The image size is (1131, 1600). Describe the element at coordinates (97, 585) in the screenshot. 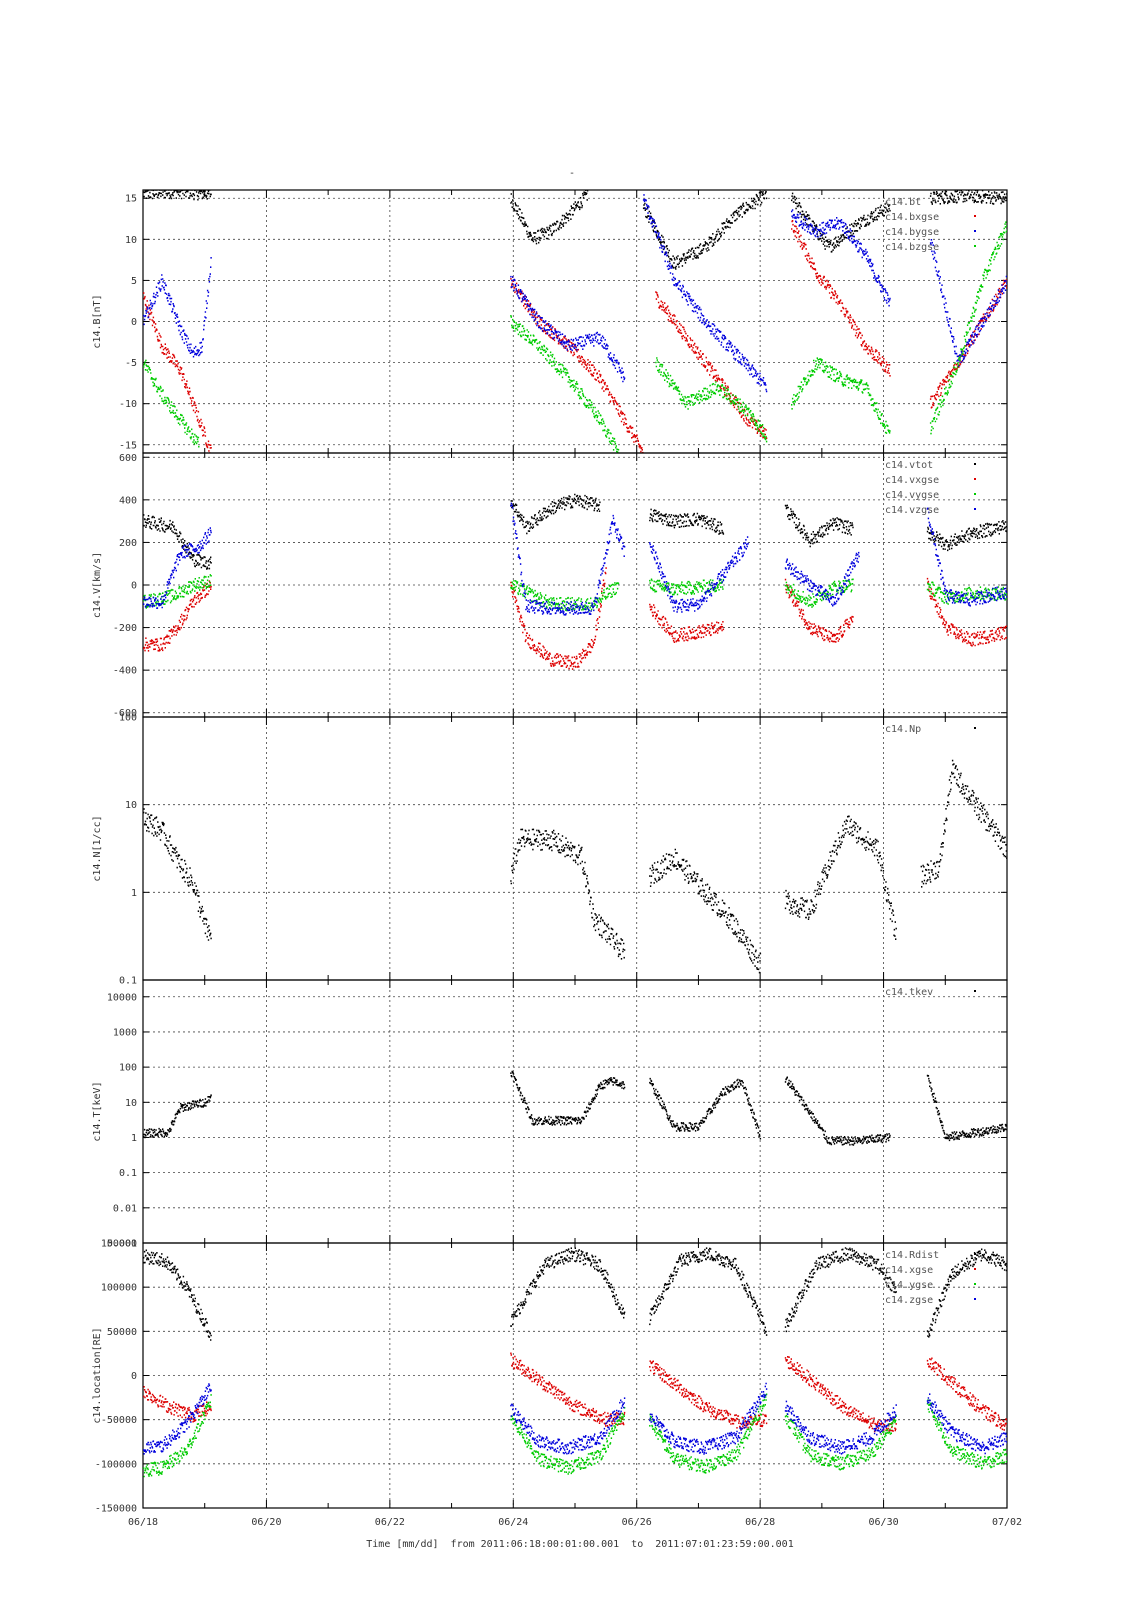

I see `y-axis-label: c14.V[km/s]` at that location.